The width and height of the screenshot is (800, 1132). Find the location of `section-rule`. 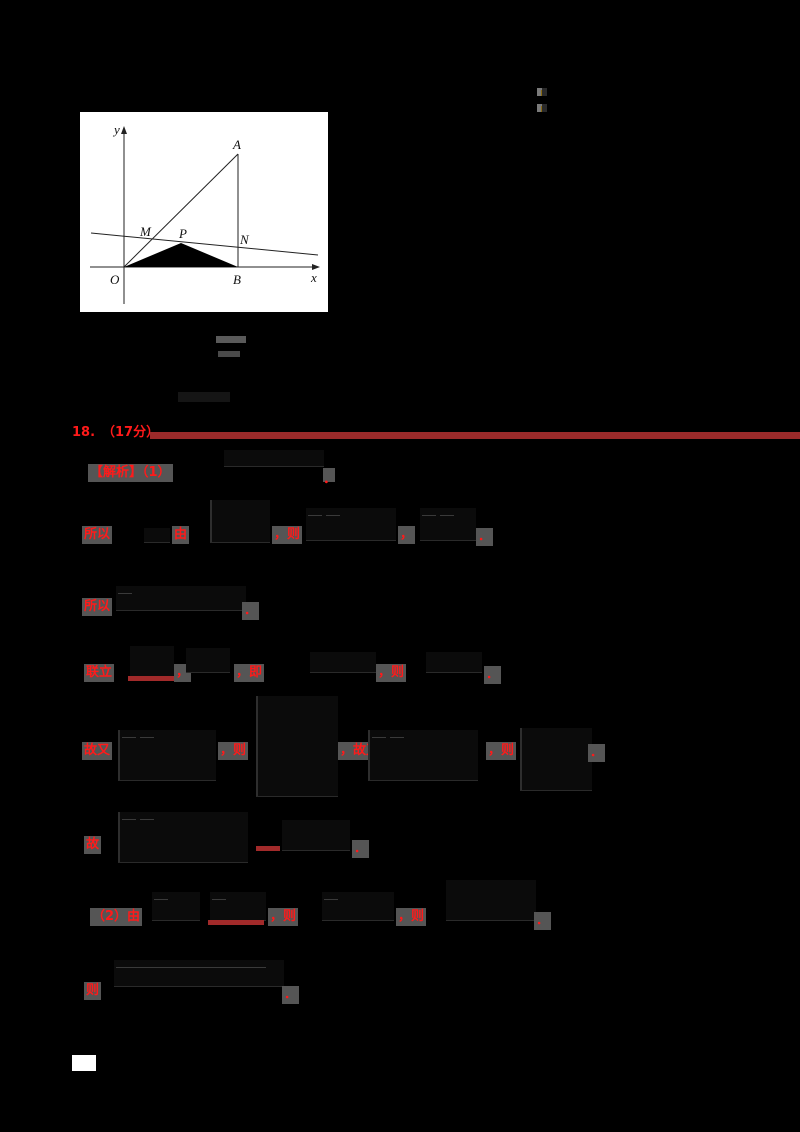

section-rule is located at coordinates (475, 435).